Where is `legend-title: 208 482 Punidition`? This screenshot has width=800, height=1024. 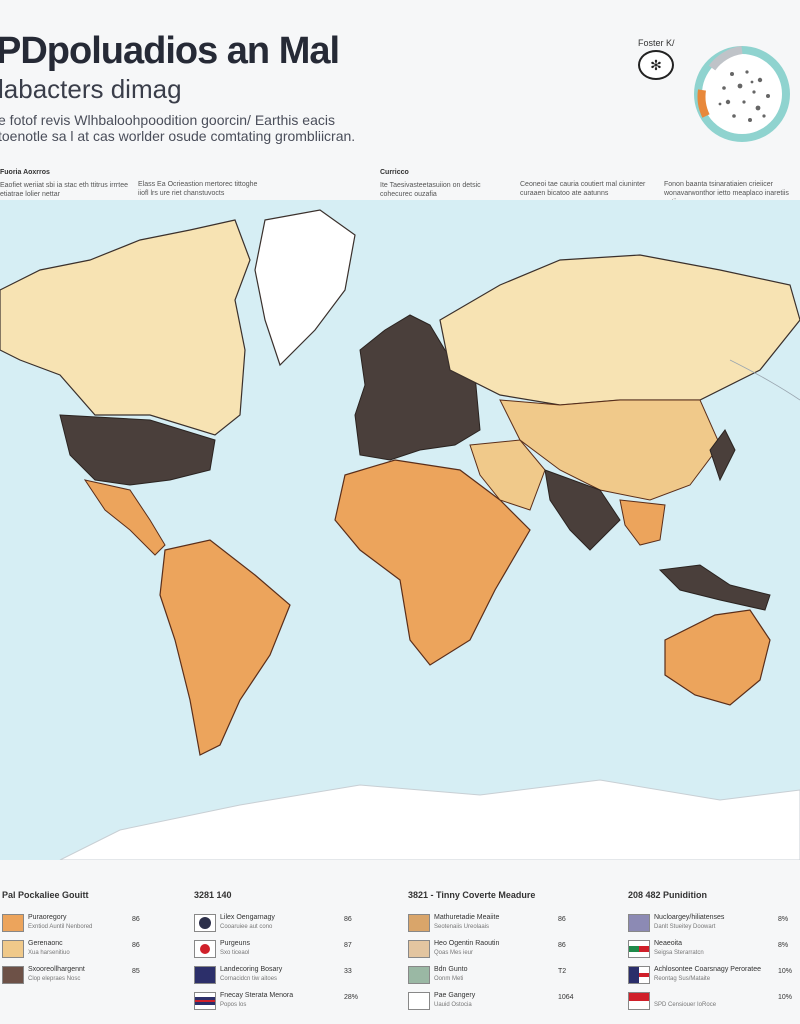
legend-title: 208 482 Punidition is located at coordinates (668, 895).